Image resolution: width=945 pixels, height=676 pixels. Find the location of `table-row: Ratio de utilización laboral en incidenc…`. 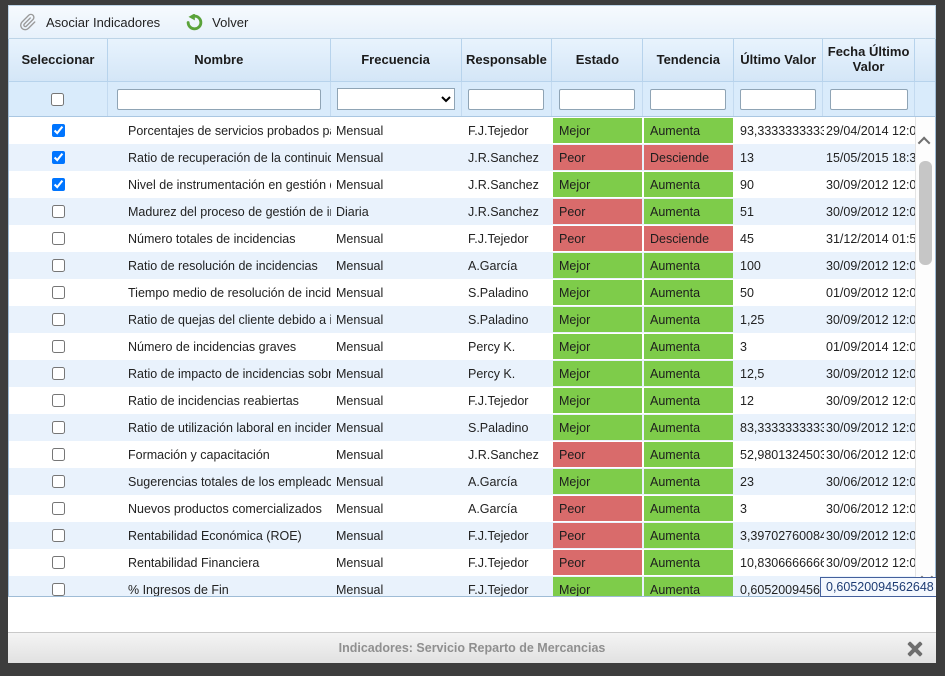

table-row: Ratio de utilización laboral en incidenc… is located at coordinates (462, 427).